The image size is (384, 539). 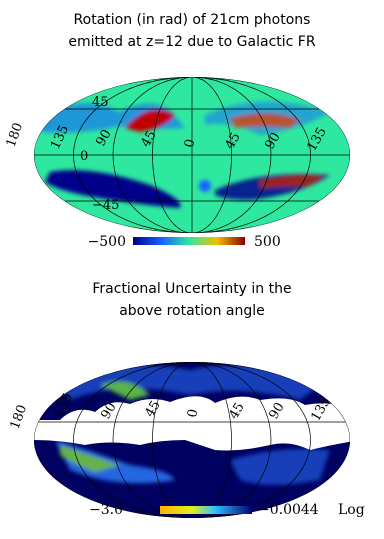 What do you see at coordinates (192, 311) in the screenshot?
I see `title-line: above rotation angle` at bounding box center [192, 311].